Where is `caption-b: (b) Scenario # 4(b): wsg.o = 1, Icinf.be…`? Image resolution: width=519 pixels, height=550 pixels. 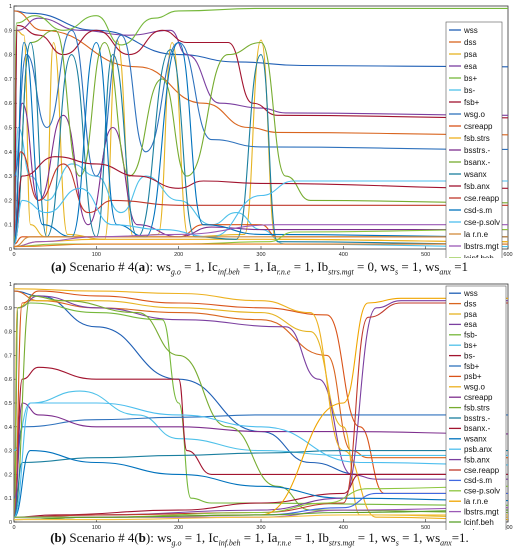
caption-b: (b) Scenario # 4(b): wsg.o = 1, Icinf.be… is located at coordinates (259, 539).